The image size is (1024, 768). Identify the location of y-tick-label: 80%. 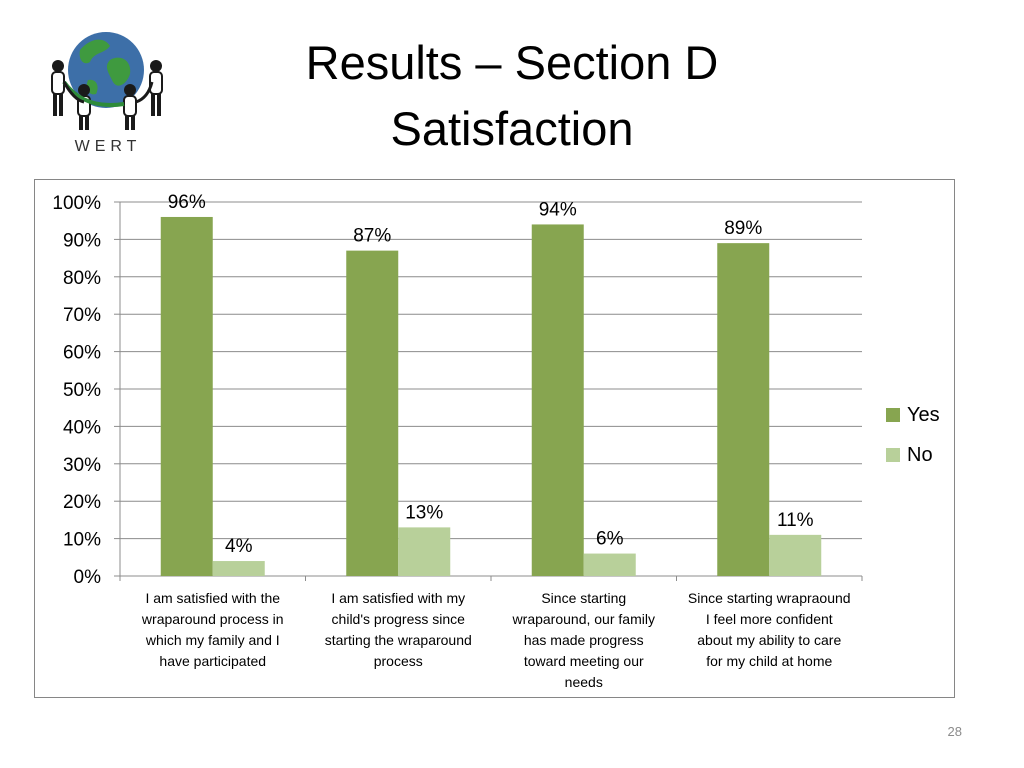
(82, 278).